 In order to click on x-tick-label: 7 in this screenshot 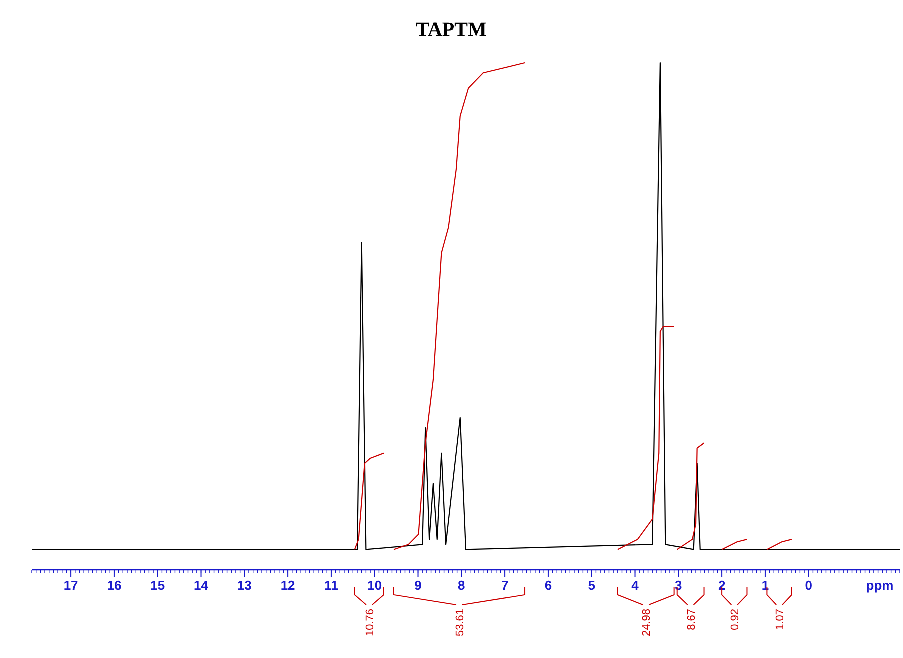, I will do `click(505, 585)`.